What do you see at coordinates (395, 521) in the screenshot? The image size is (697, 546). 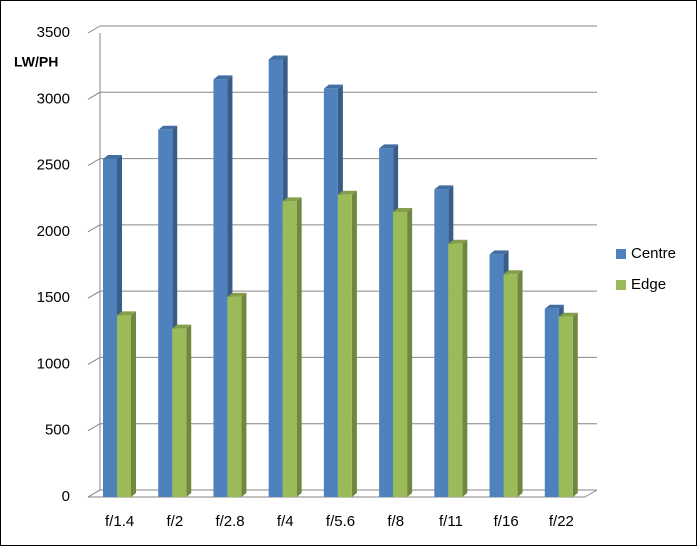 I see `x-tick-label: f/8` at bounding box center [395, 521].